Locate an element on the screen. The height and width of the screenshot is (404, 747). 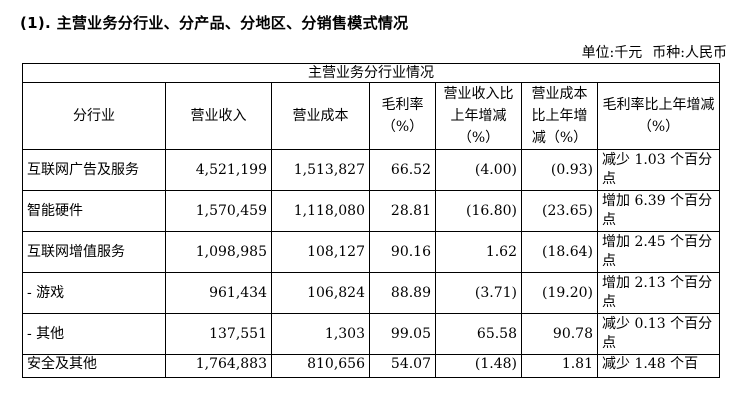
cell-revenue-change: (4.00) is located at coordinates (478, 170).